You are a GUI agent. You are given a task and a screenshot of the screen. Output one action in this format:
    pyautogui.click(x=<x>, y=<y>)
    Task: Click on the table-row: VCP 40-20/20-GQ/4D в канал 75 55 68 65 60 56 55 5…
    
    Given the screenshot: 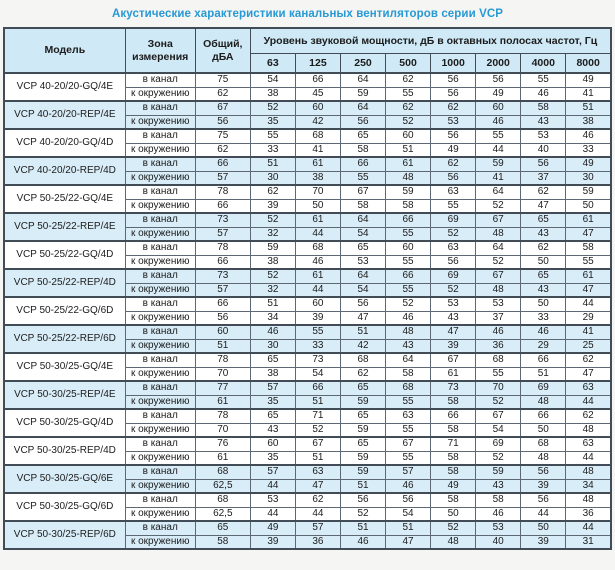 What is the action you would take?
    pyautogui.click(x=307, y=143)
    